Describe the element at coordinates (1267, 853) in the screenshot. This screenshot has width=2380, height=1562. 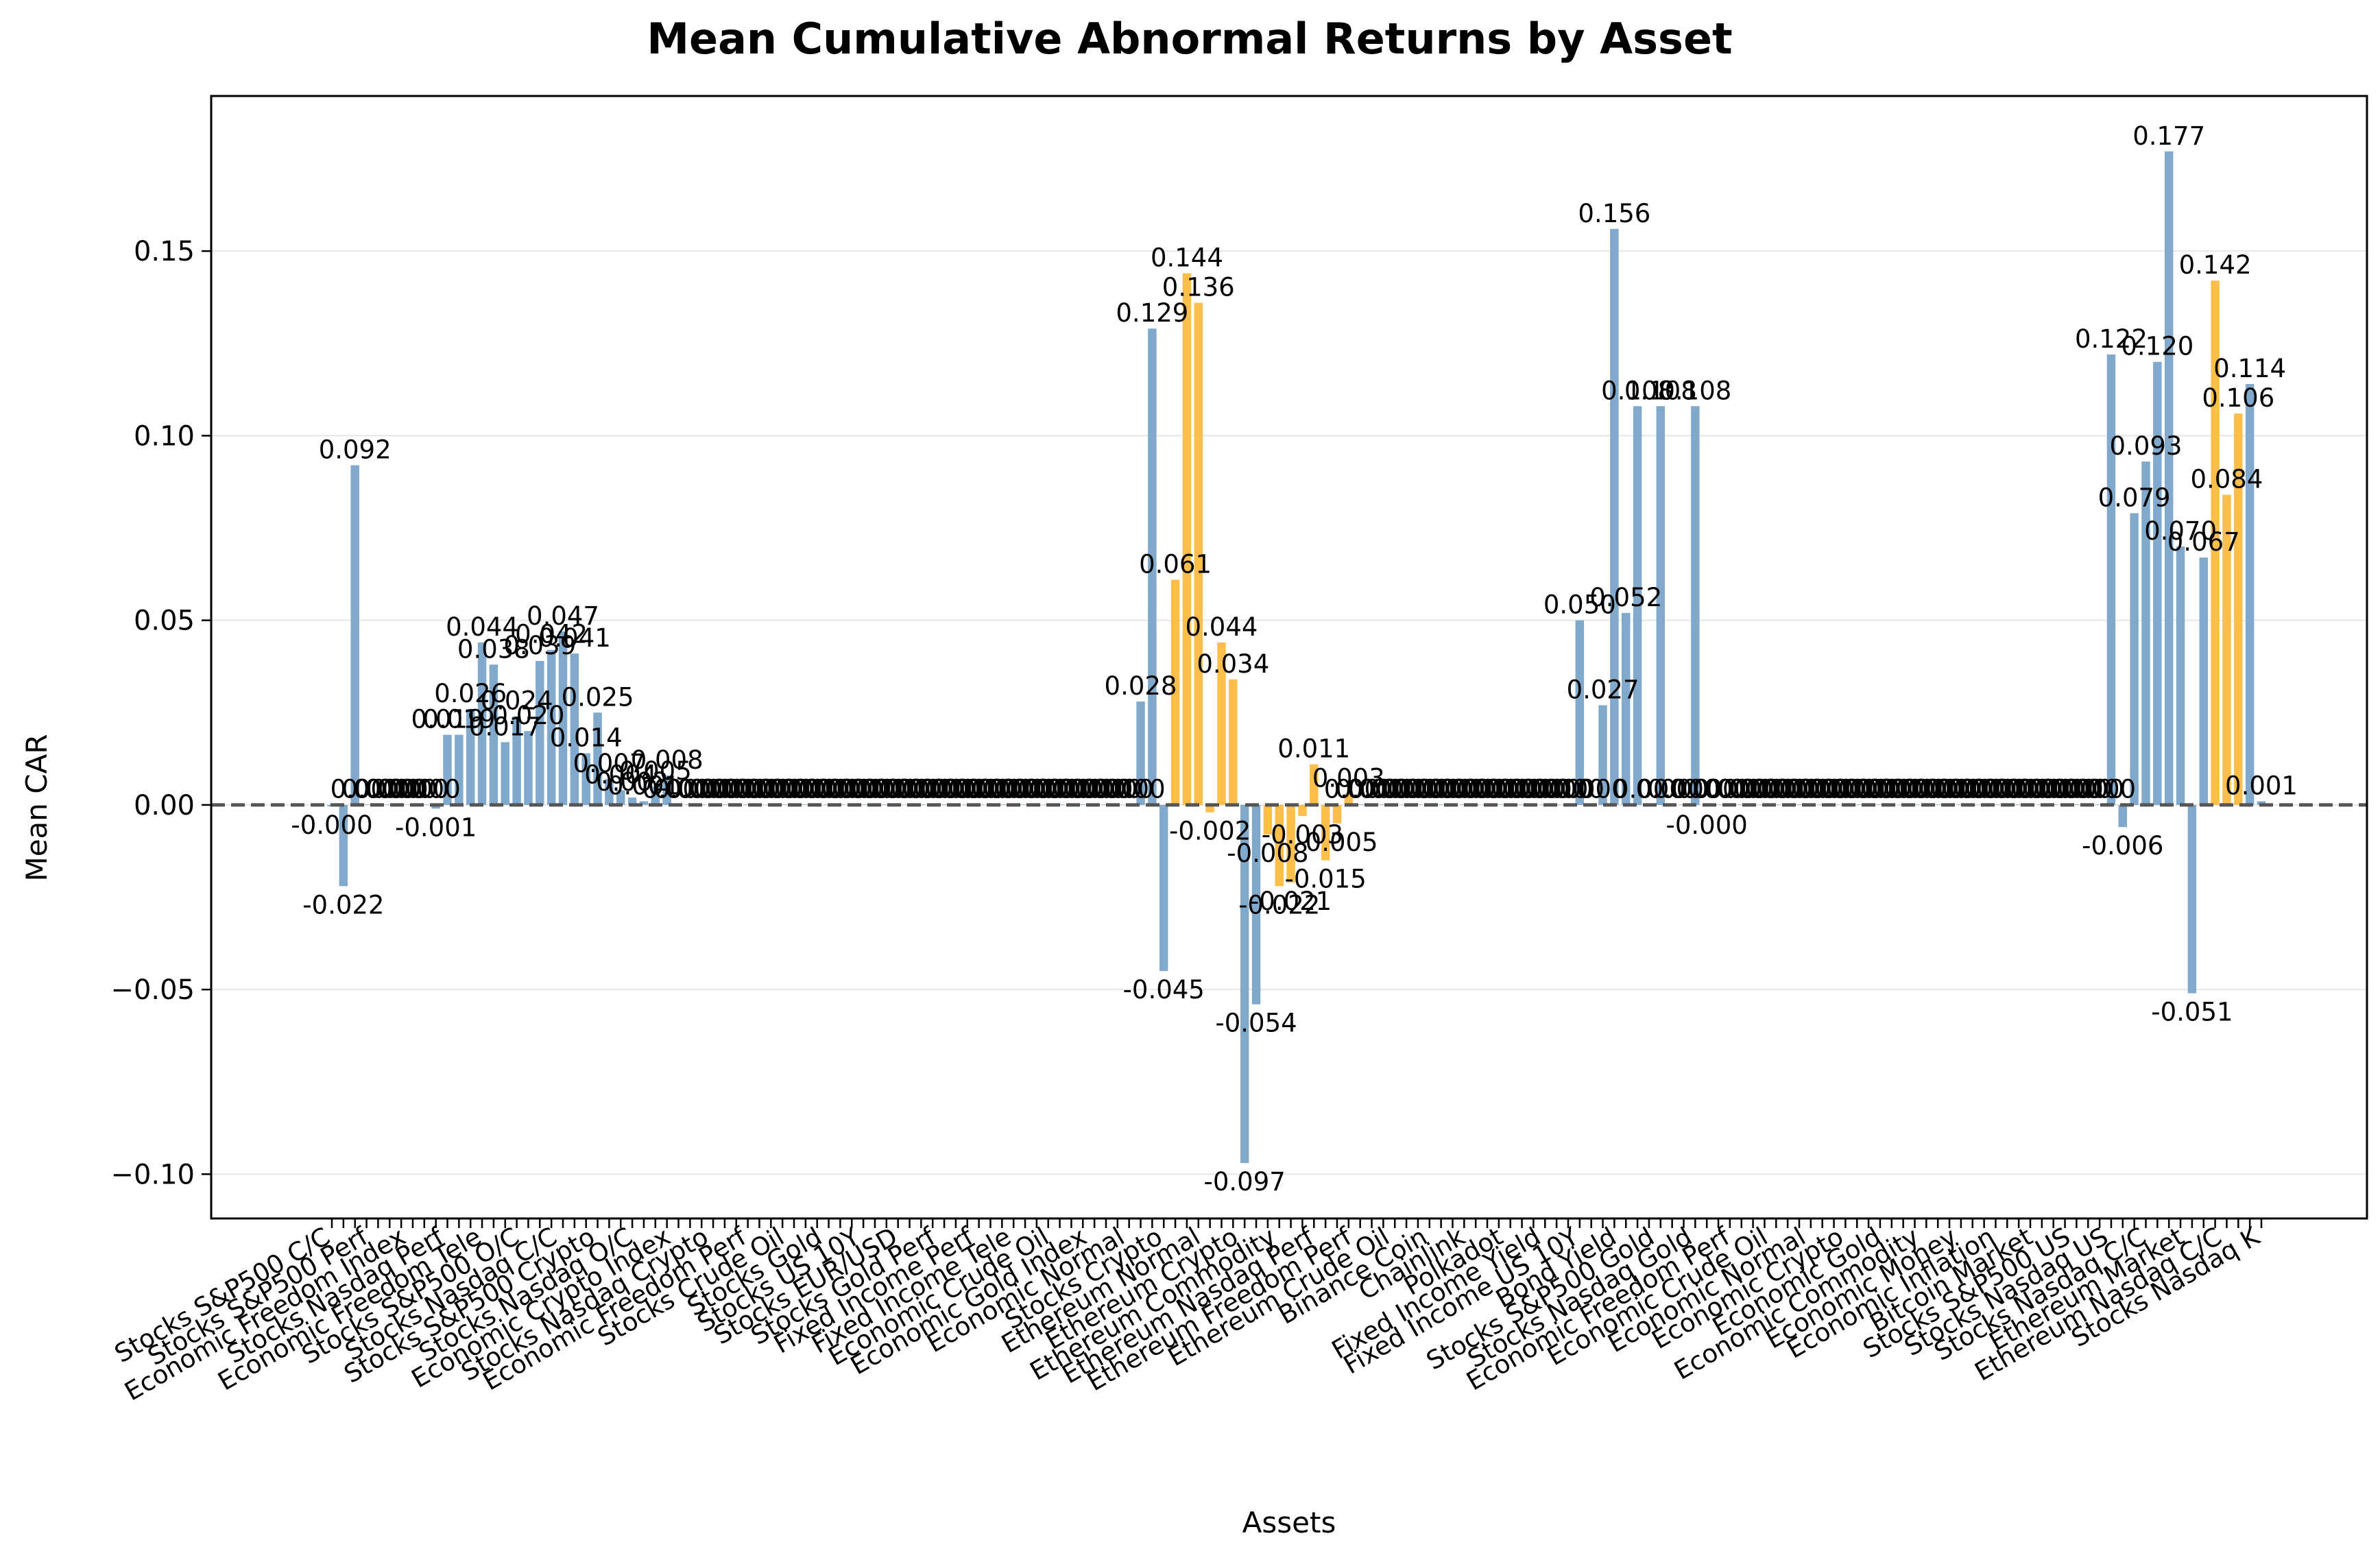
I see `bar-value-label: -0.008` at that location.